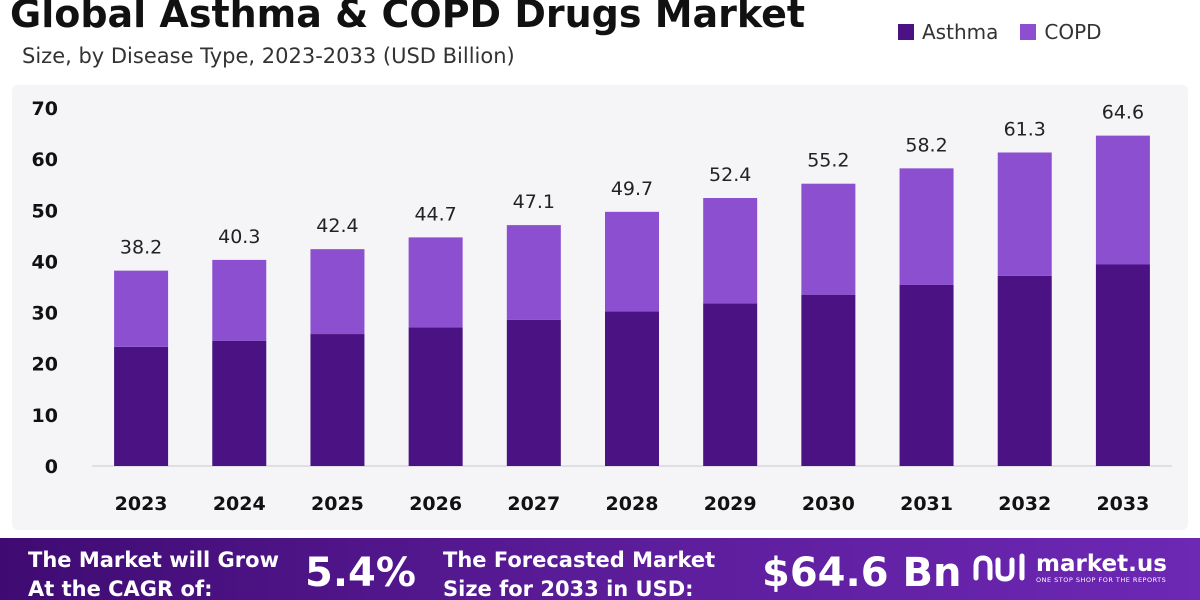  Describe the element at coordinates (45, 211) in the screenshot. I see `y-tick-label: 50` at that location.